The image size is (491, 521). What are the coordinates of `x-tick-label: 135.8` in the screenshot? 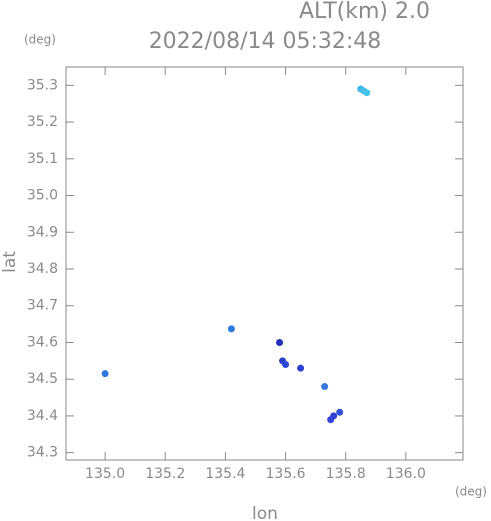 It's located at (346, 474).